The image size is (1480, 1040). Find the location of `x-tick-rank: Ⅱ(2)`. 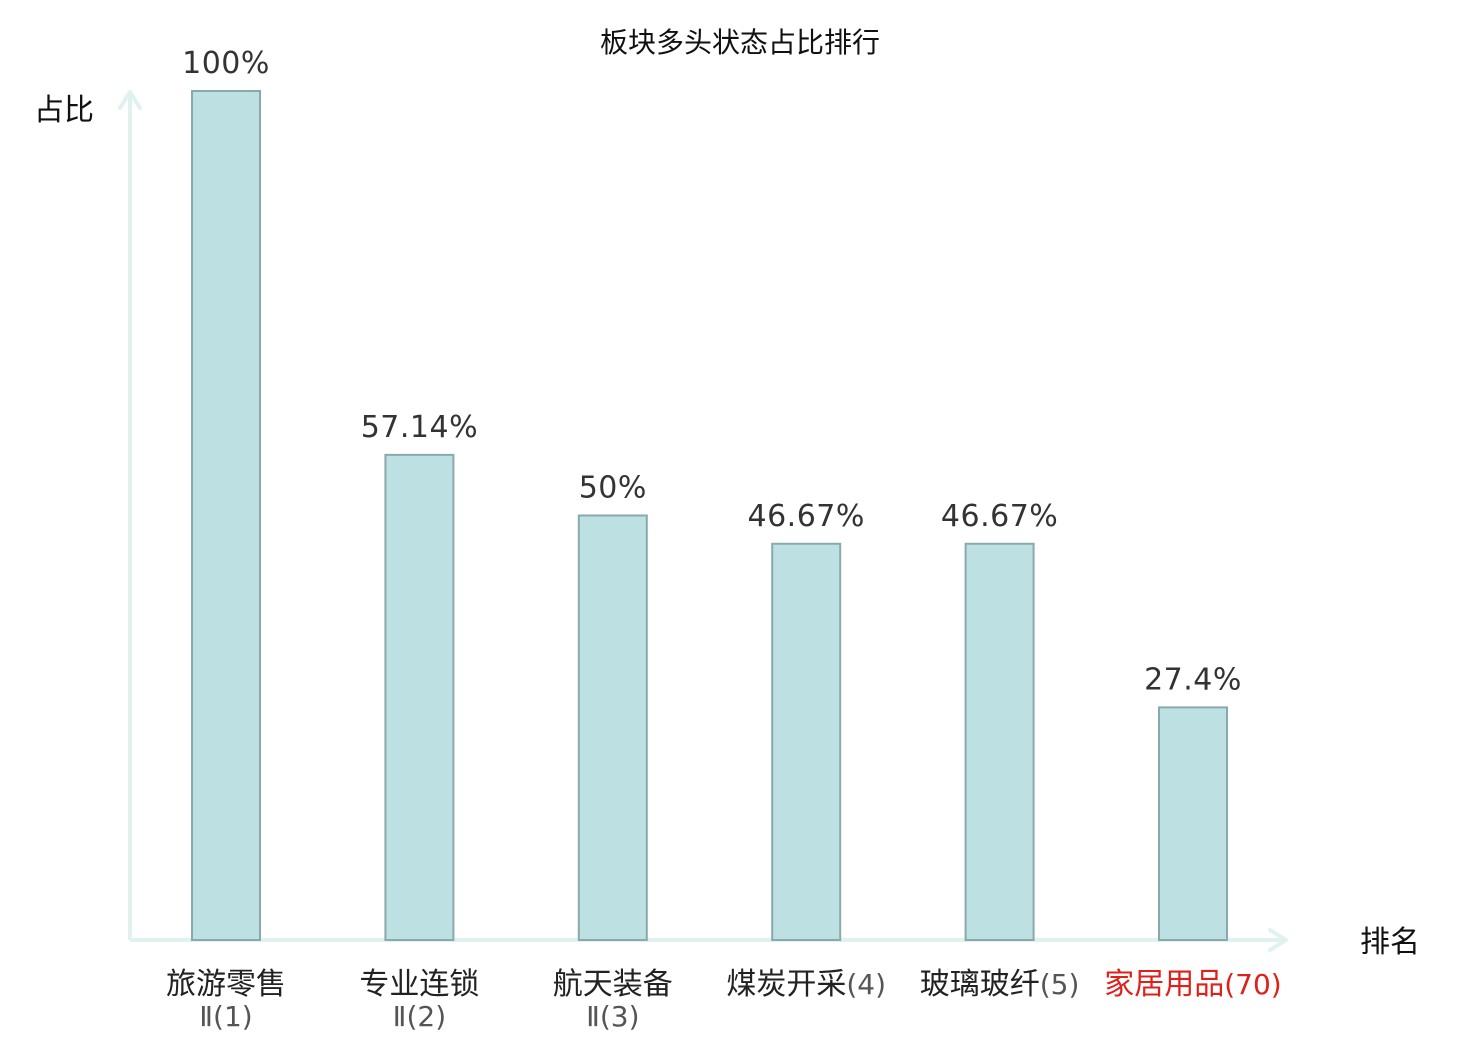

x-tick-rank: Ⅱ(2) is located at coordinates (419, 1016).